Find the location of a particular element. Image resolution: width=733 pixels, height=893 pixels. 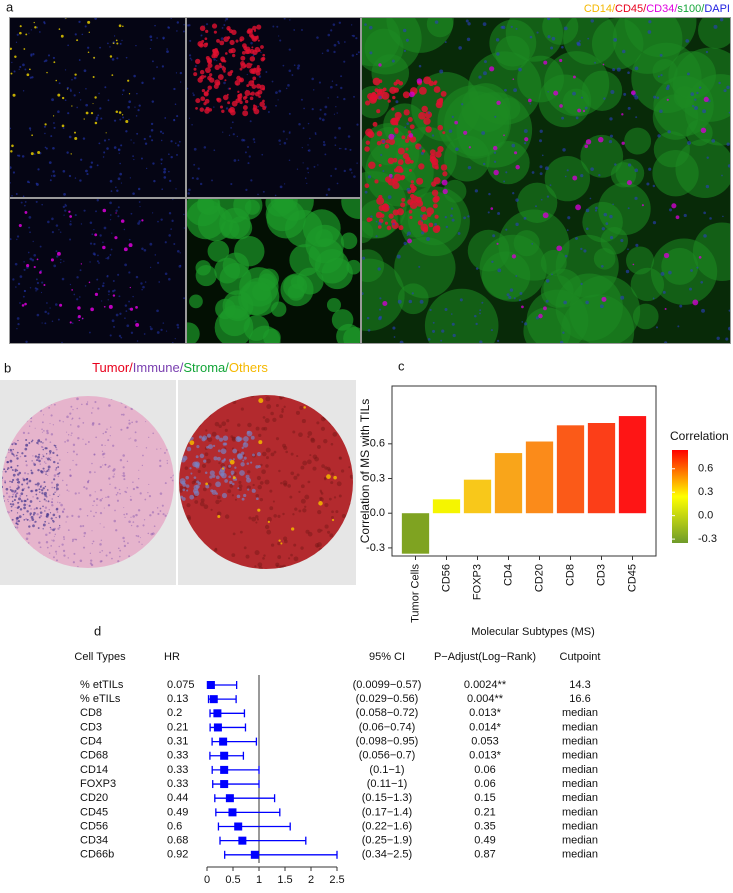

x-tick-label: 0 is located at coordinates (207, 880).